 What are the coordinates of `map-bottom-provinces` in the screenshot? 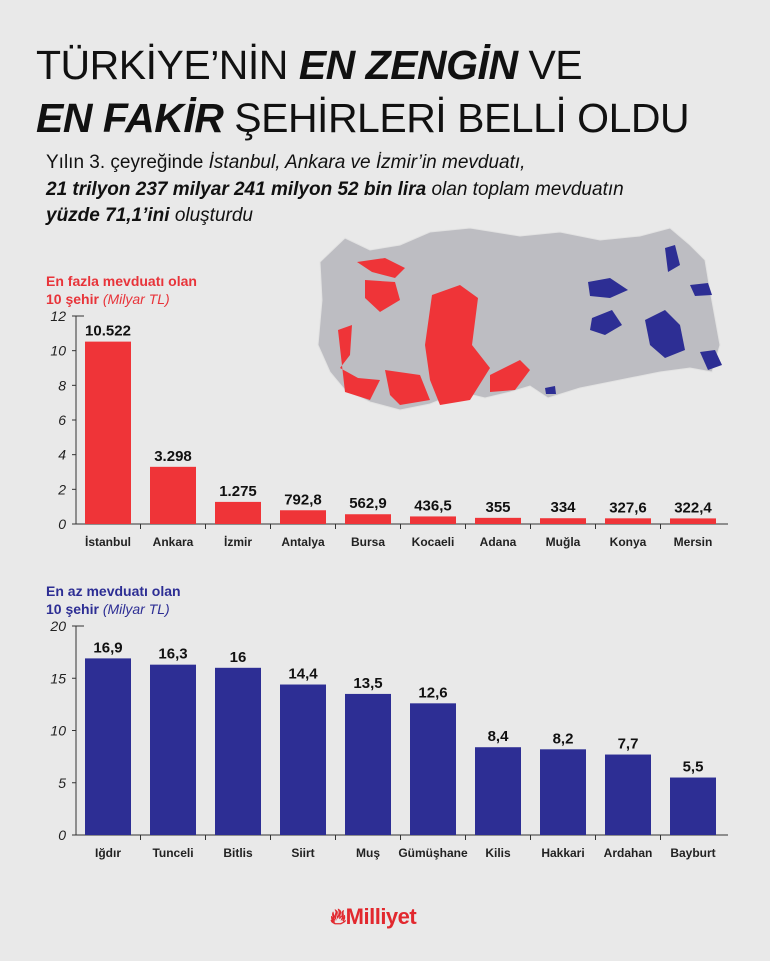 It's located at (633, 319).